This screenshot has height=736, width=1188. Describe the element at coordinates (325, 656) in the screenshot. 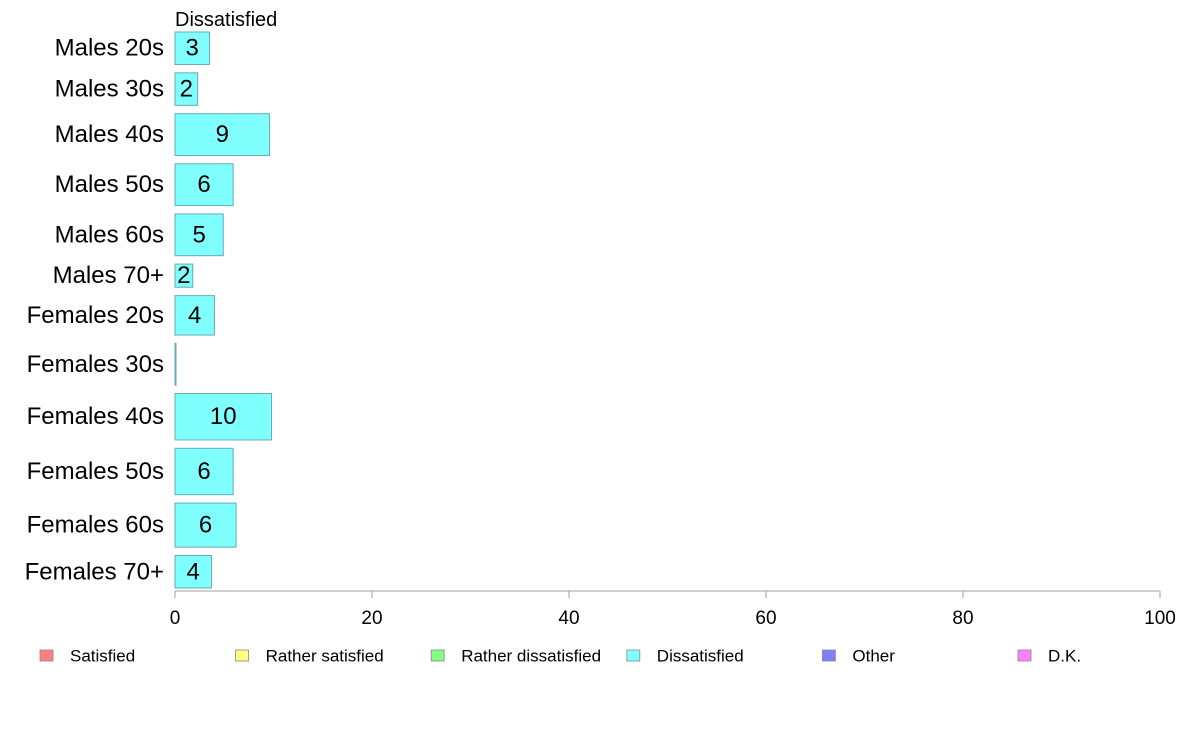

I see `legend-label: Rather satisfied` at that location.